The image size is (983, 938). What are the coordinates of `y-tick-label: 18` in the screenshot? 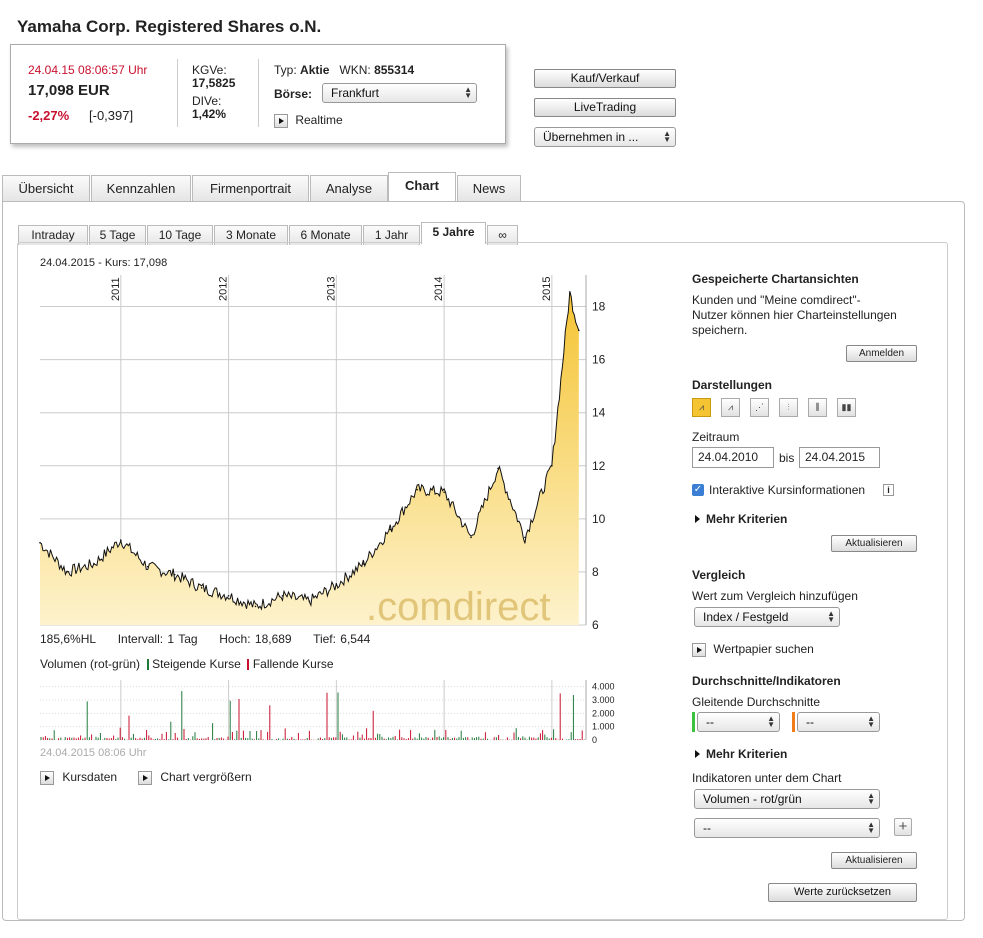 It's located at (599, 307).